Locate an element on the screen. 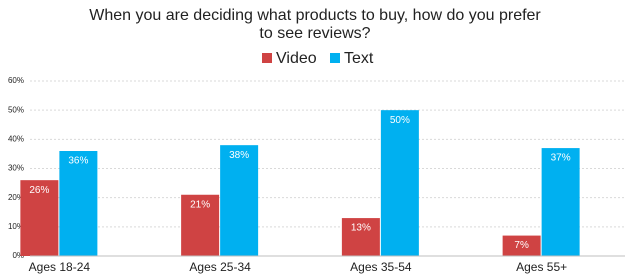 Image resolution: width=630 pixels, height=280 pixels. y-tick-label: 40% is located at coordinates (16, 138).